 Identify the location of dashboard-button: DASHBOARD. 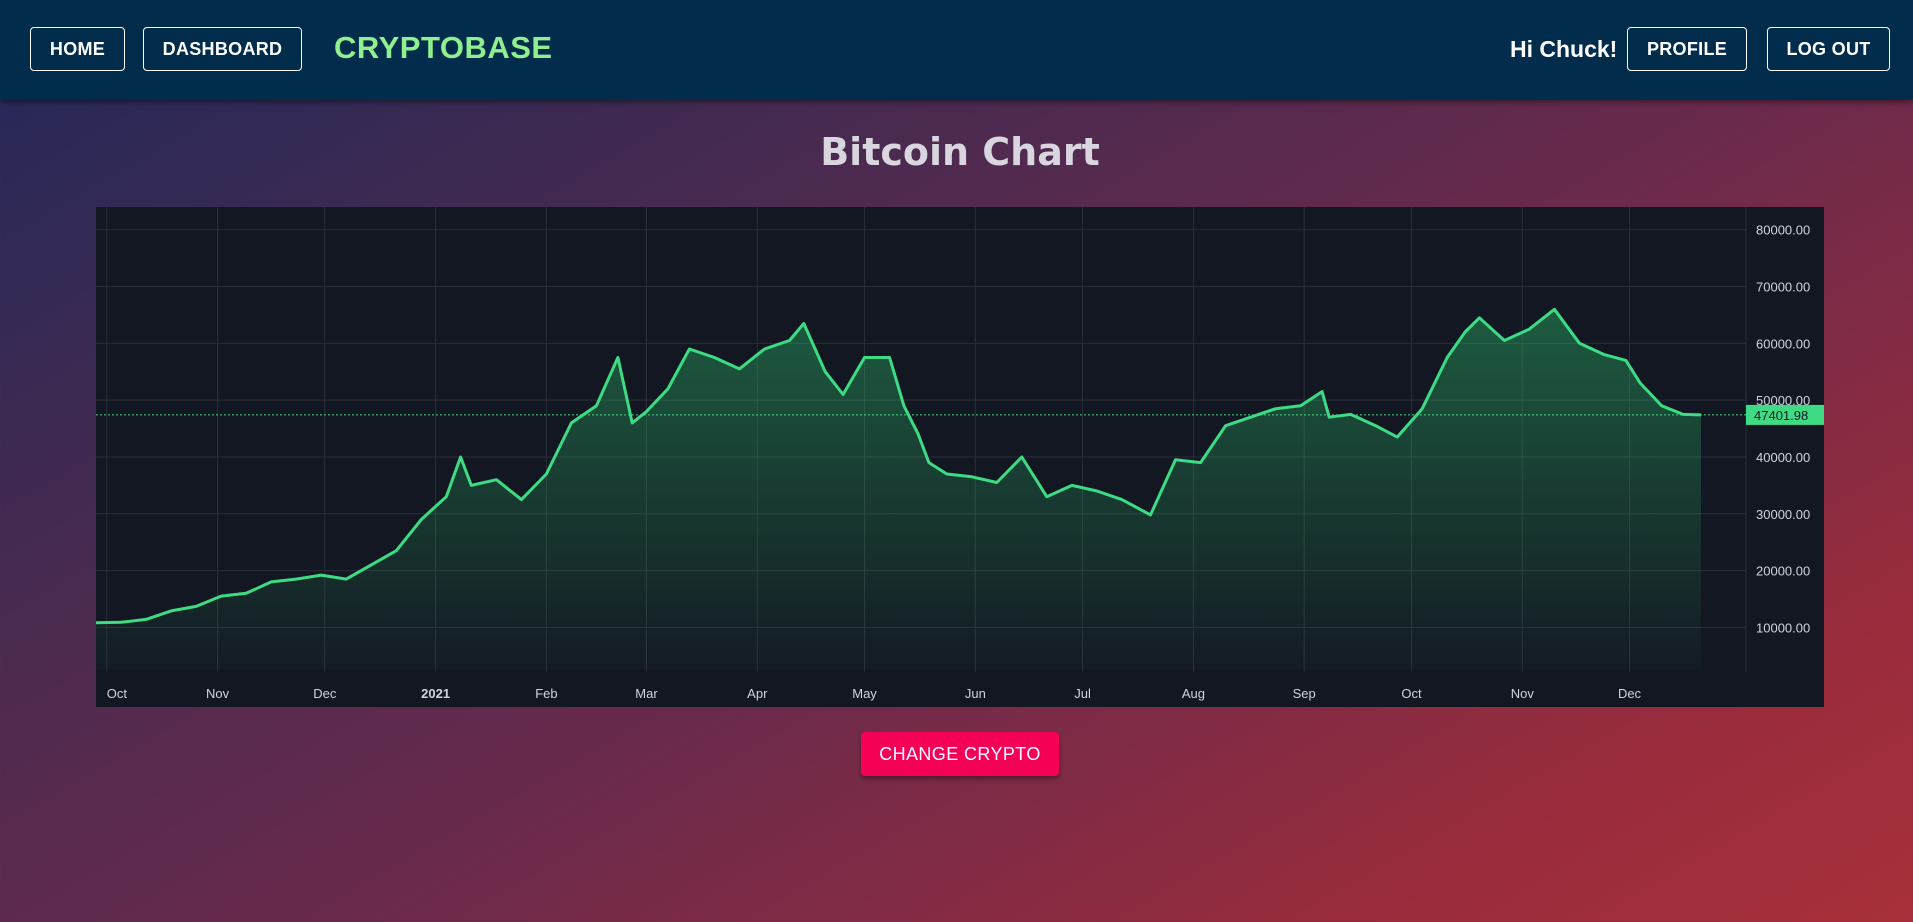
(222, 49).